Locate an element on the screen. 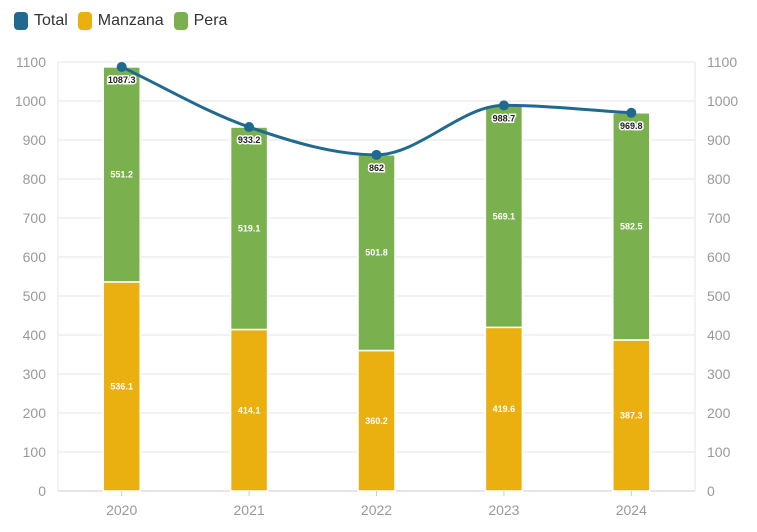 The width and height of the screenshot is (757, 532). y-tick-label-left: 1000 is located at coordinates (30, 101).